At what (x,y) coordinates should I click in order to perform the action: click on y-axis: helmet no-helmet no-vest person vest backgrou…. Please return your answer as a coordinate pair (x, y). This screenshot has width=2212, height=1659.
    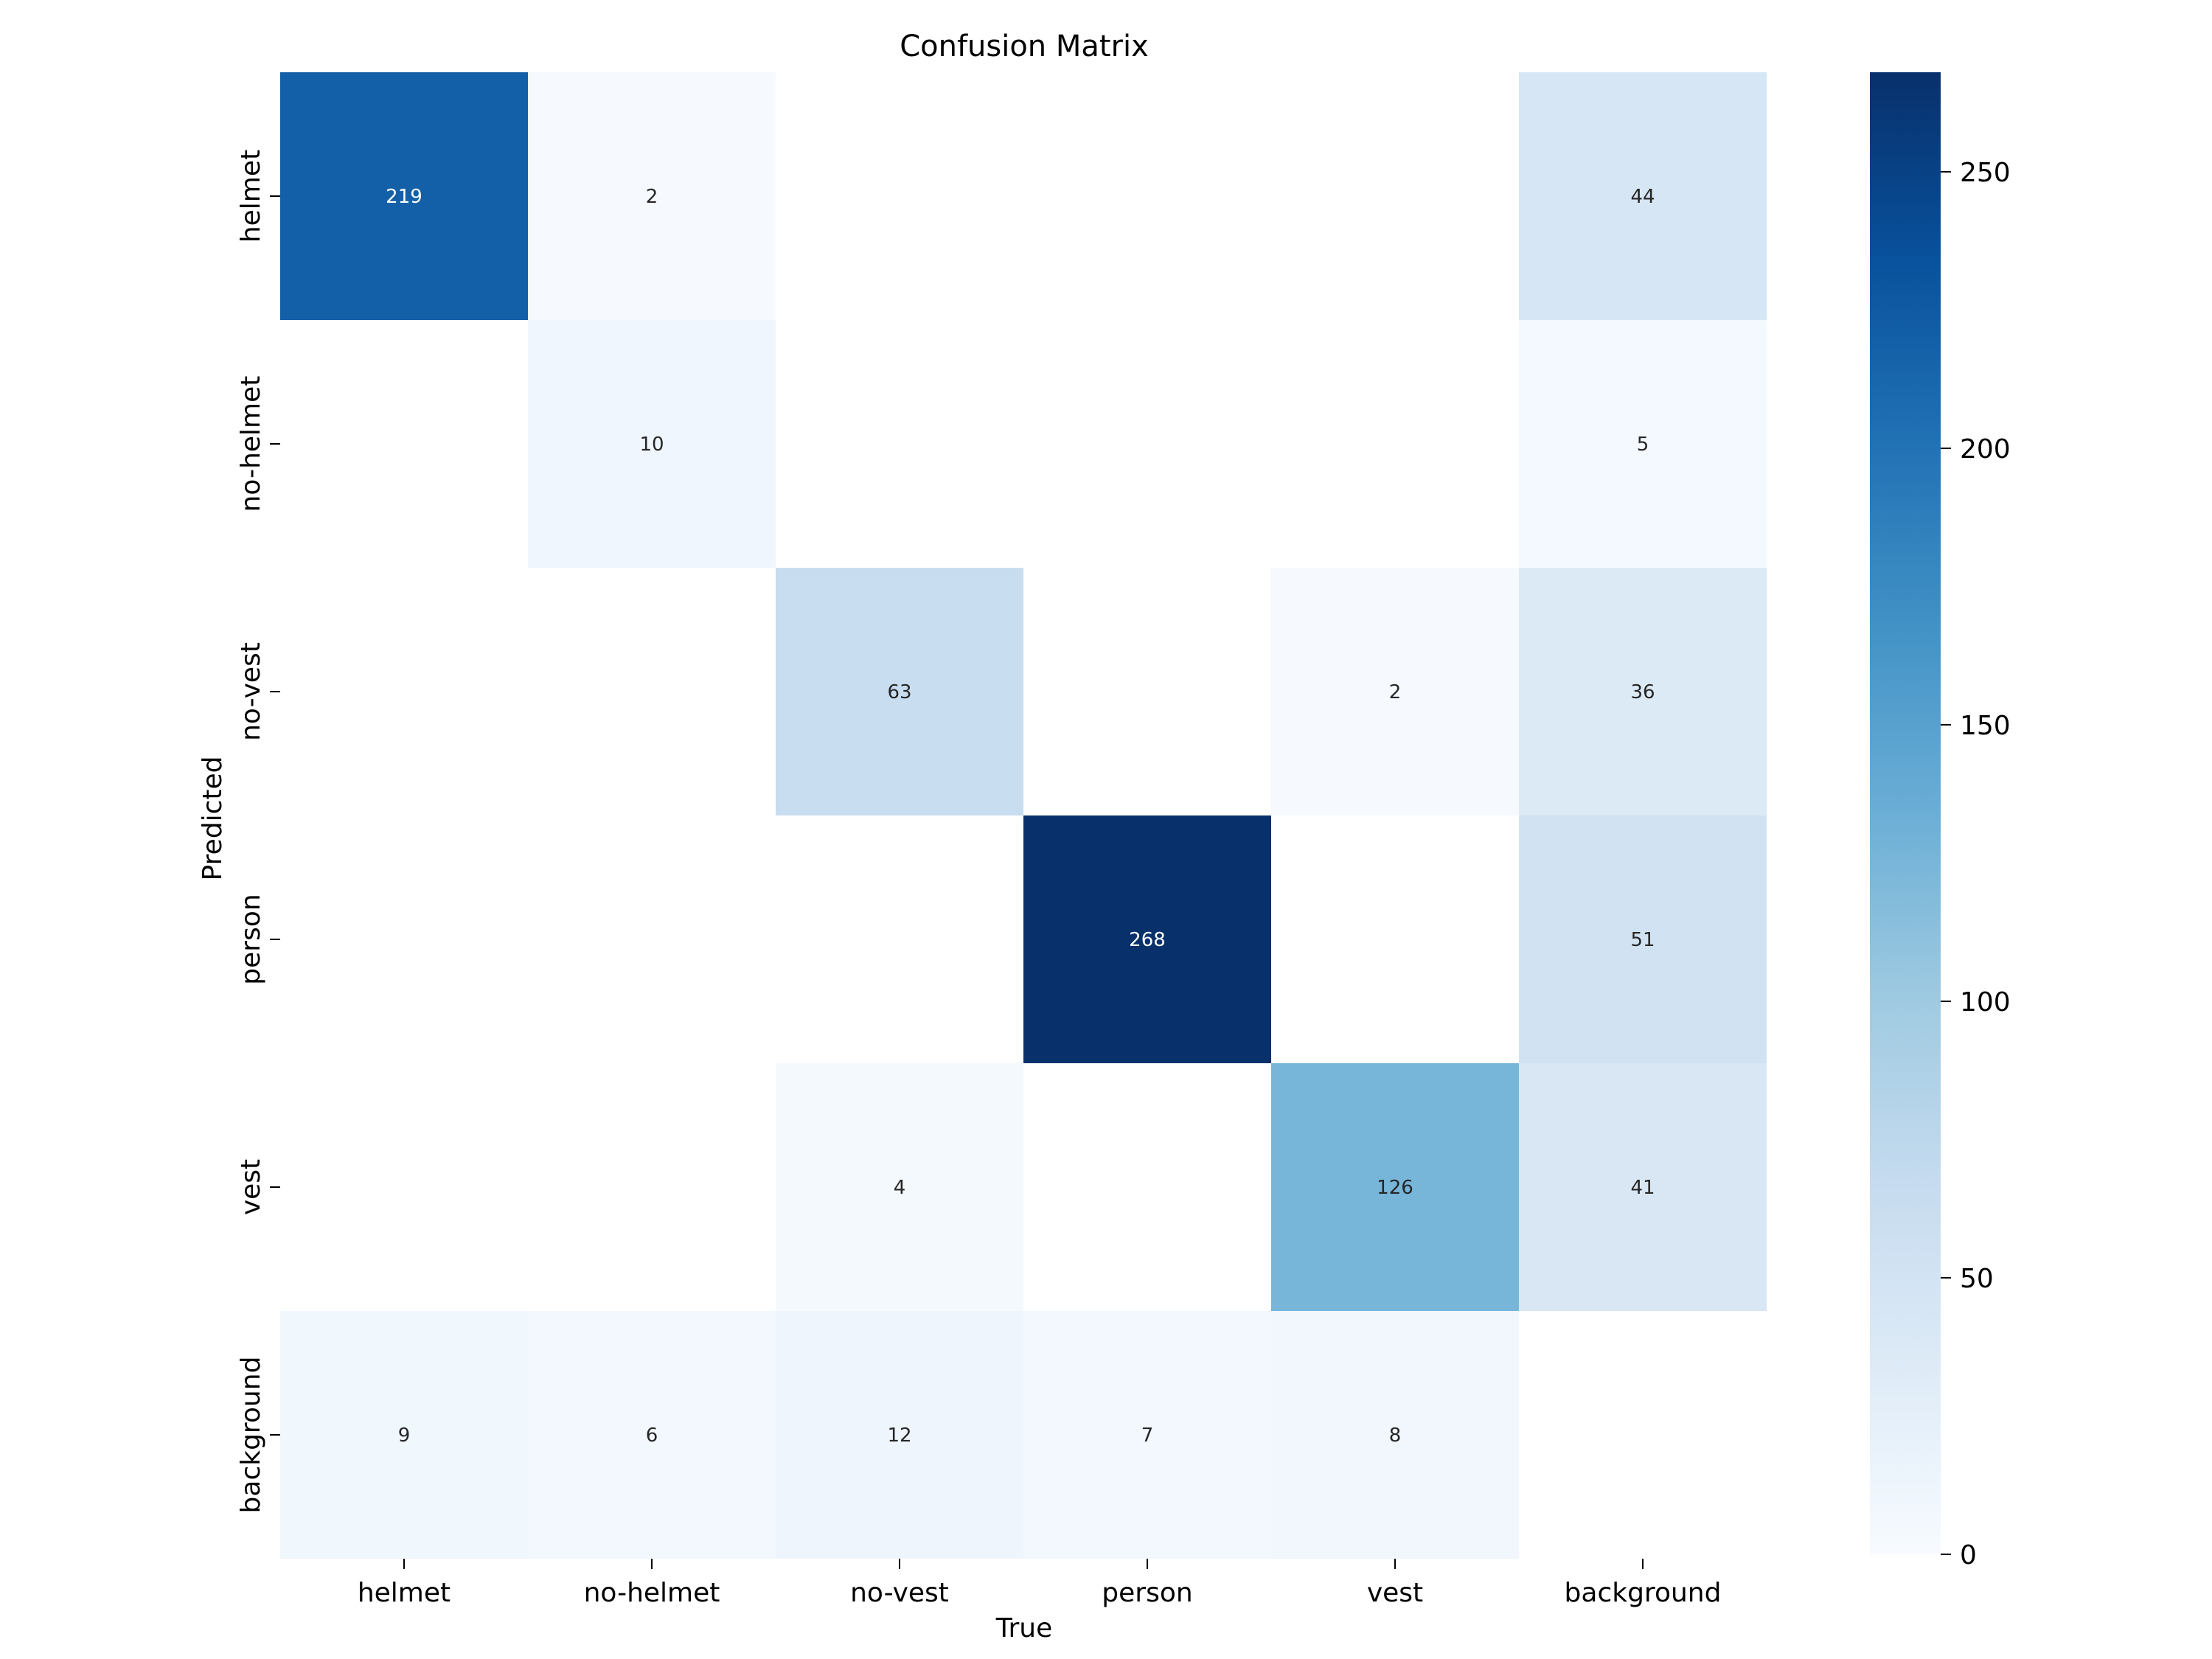
    Looking at the image, I should click on (258, 832).